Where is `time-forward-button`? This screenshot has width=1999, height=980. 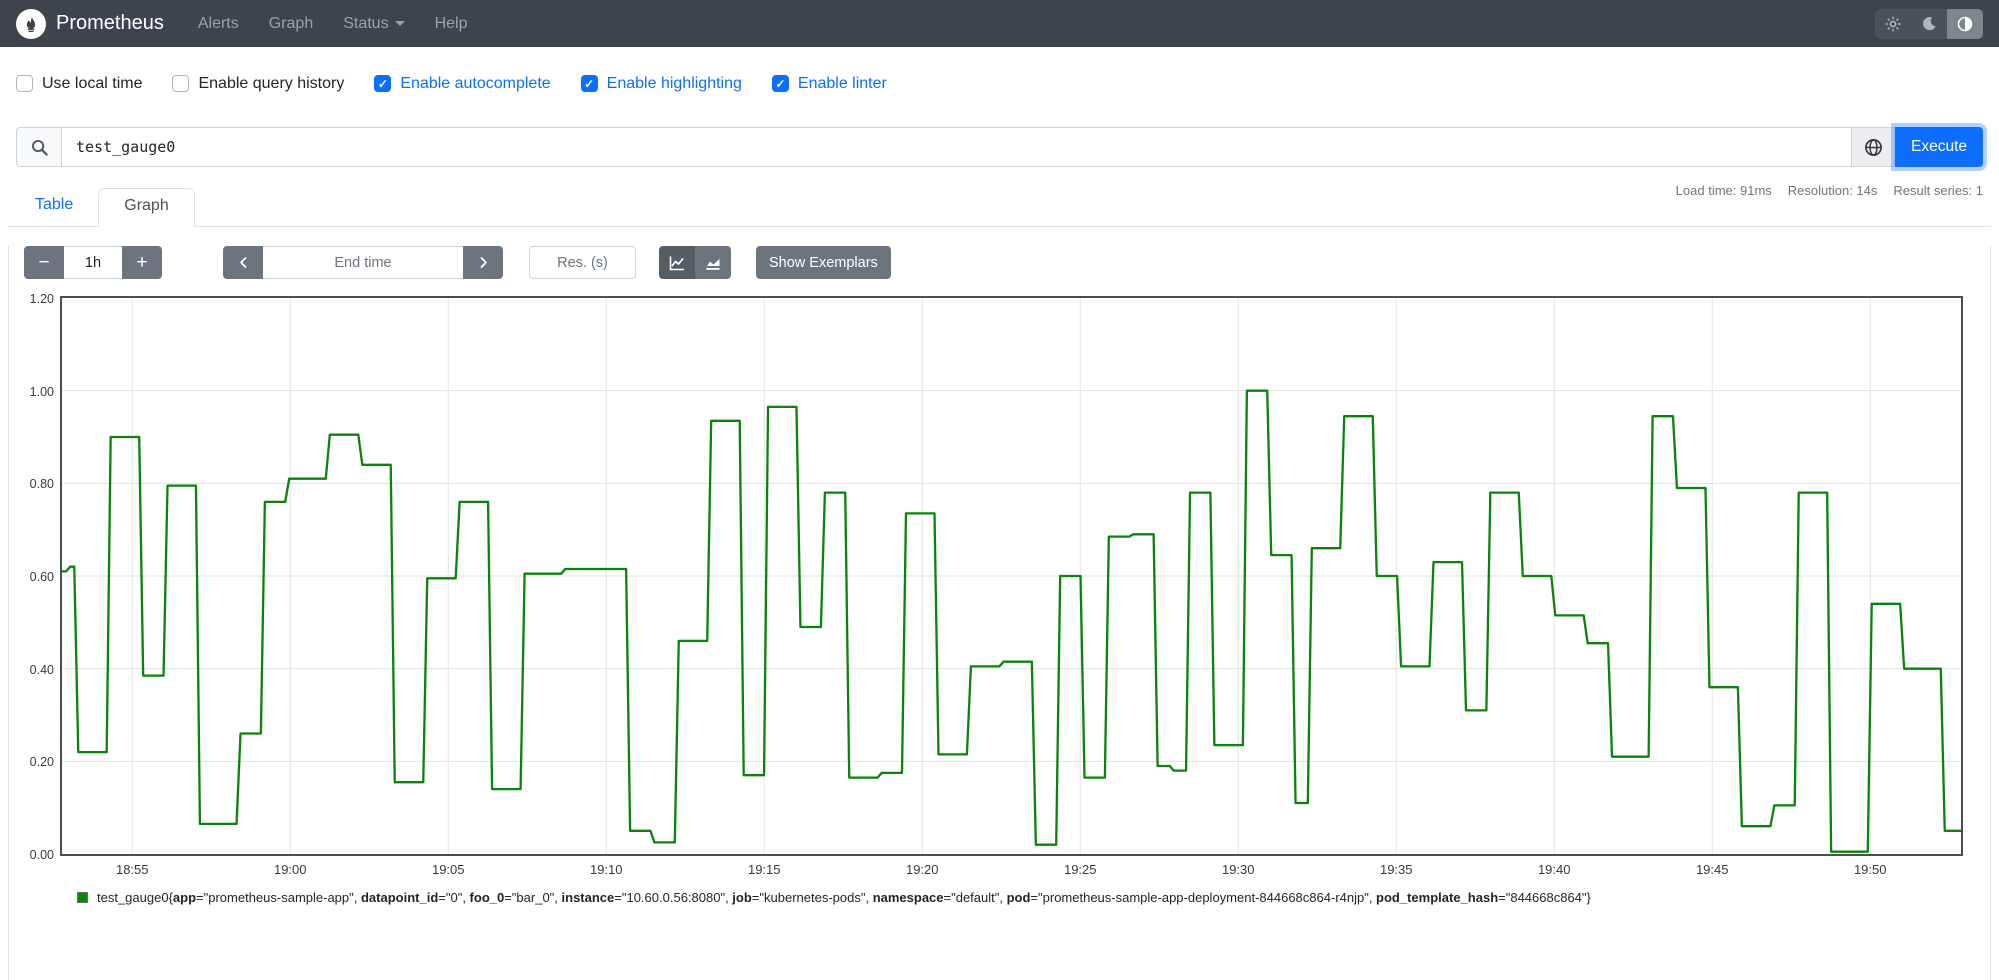 time-forward-button is located at coordinates (483, 262).